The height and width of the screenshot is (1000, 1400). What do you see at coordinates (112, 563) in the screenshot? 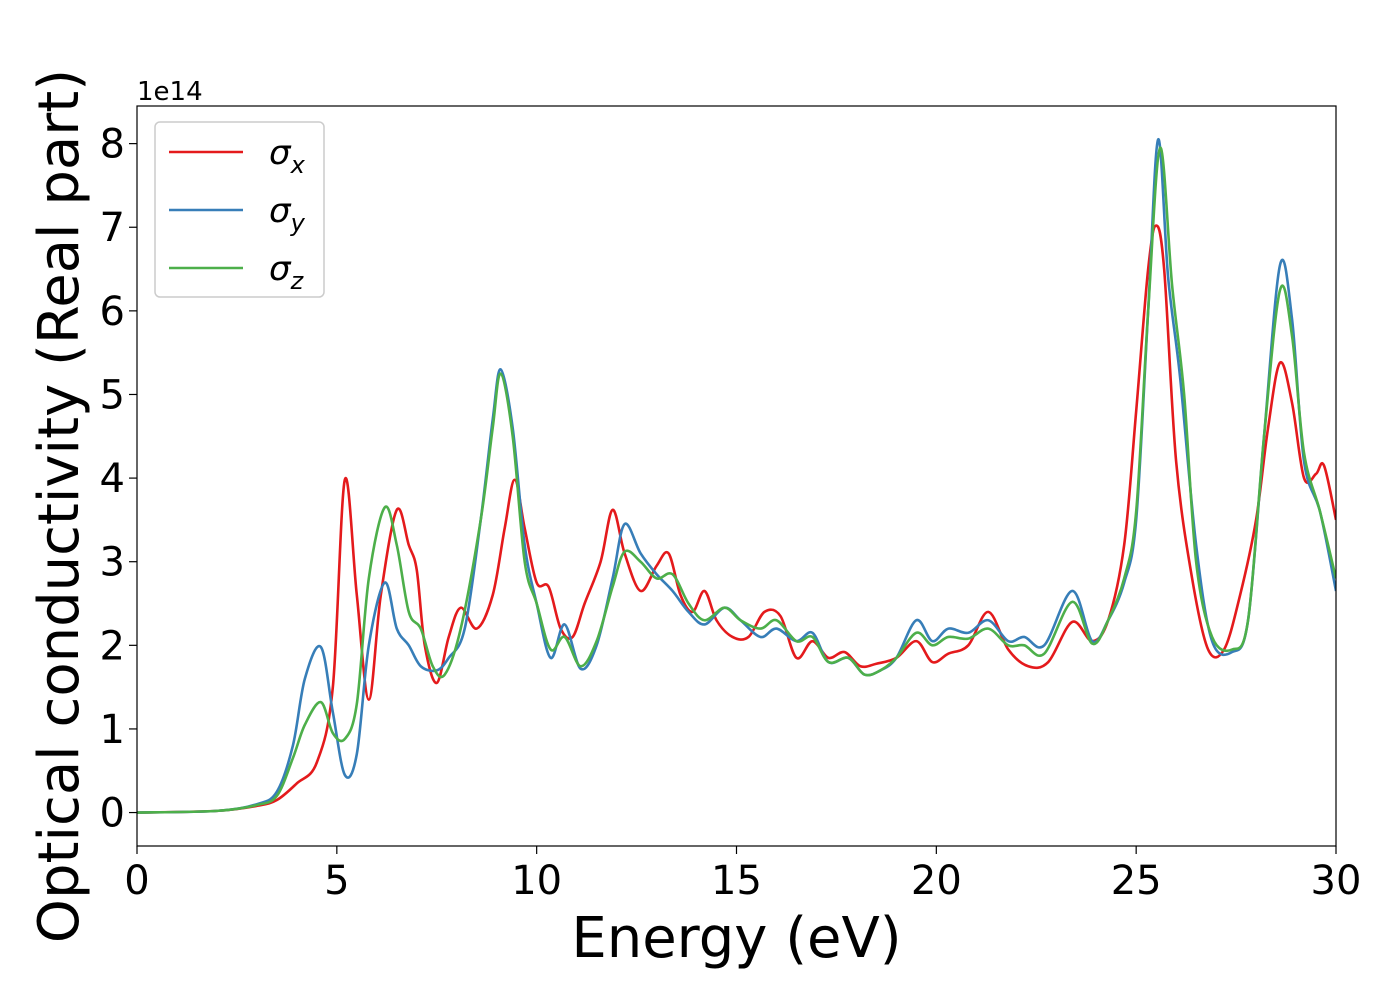
I see `y-tick-label: 3` at bounding box center [112, 563].